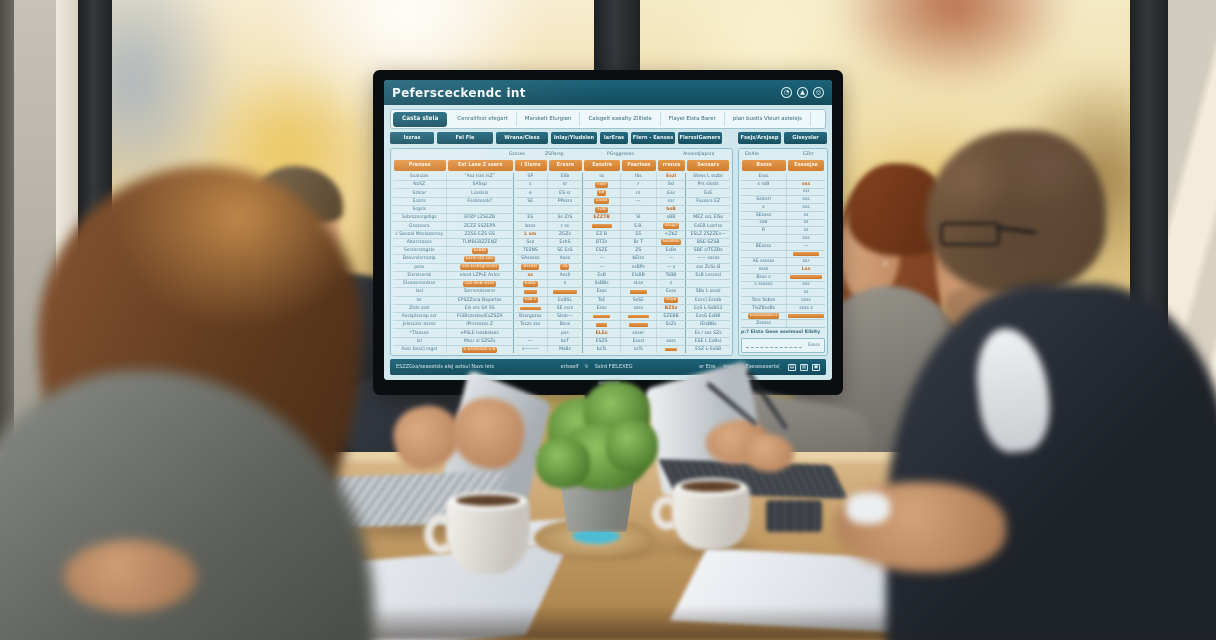 Image resolution: width=1216 pixels, height=640 pixels. I want to click on table-cell: lsl, so click(420, 341).